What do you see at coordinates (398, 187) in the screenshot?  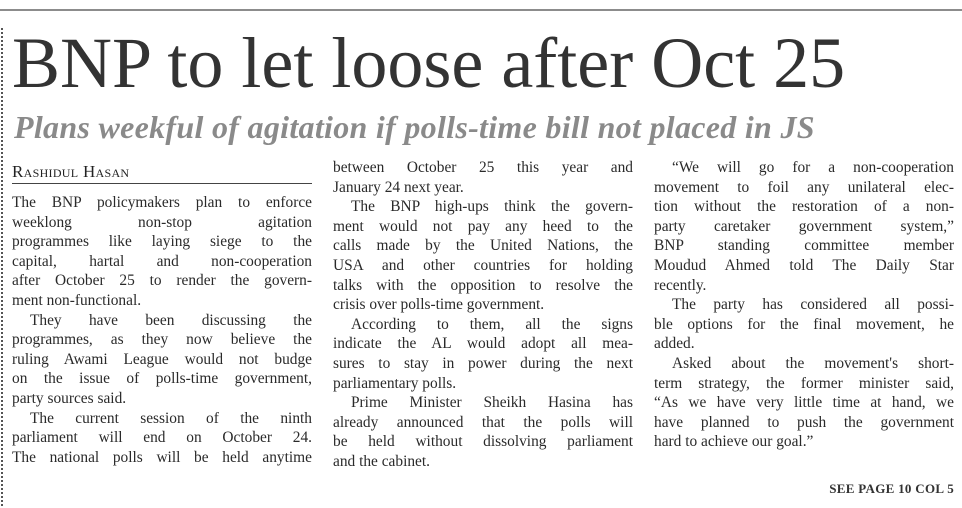 I see `text-line: January 24 next year.` at bounding box center [398, 187].